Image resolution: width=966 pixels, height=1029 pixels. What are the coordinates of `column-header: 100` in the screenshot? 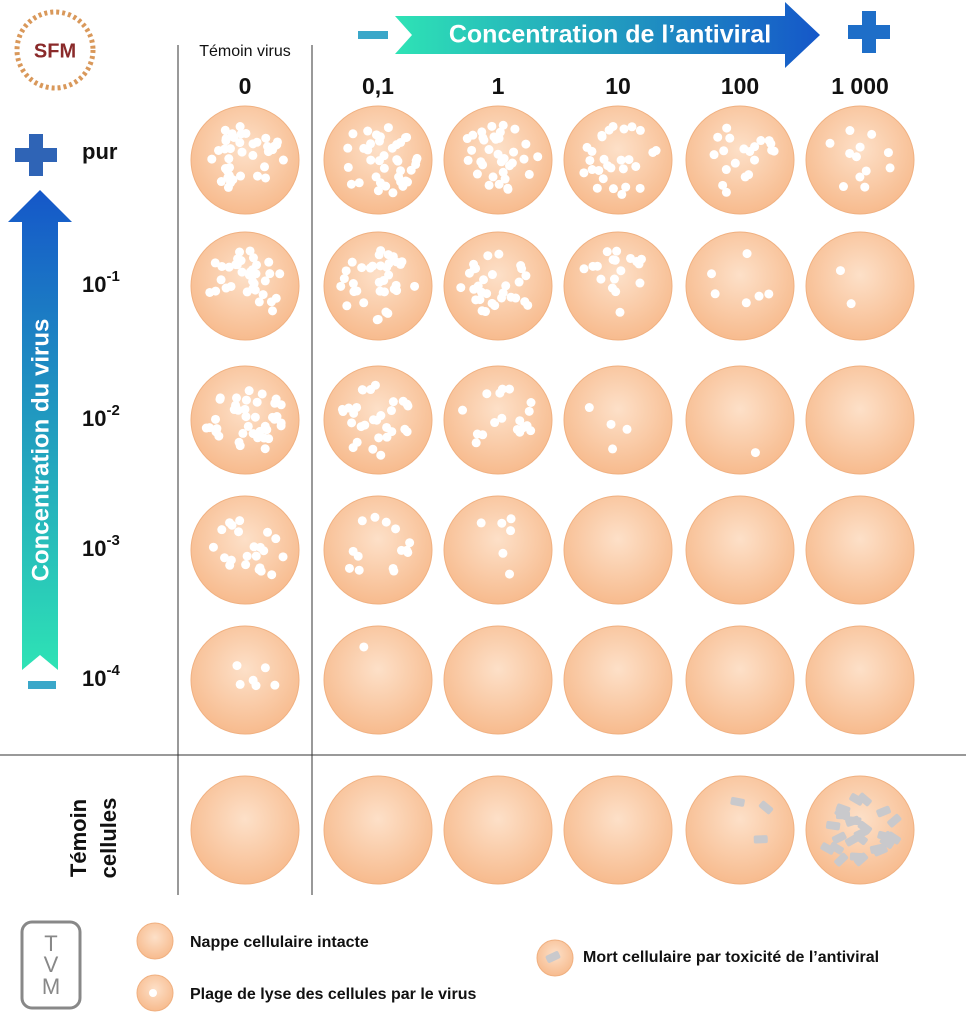 It's located at (740, 86).